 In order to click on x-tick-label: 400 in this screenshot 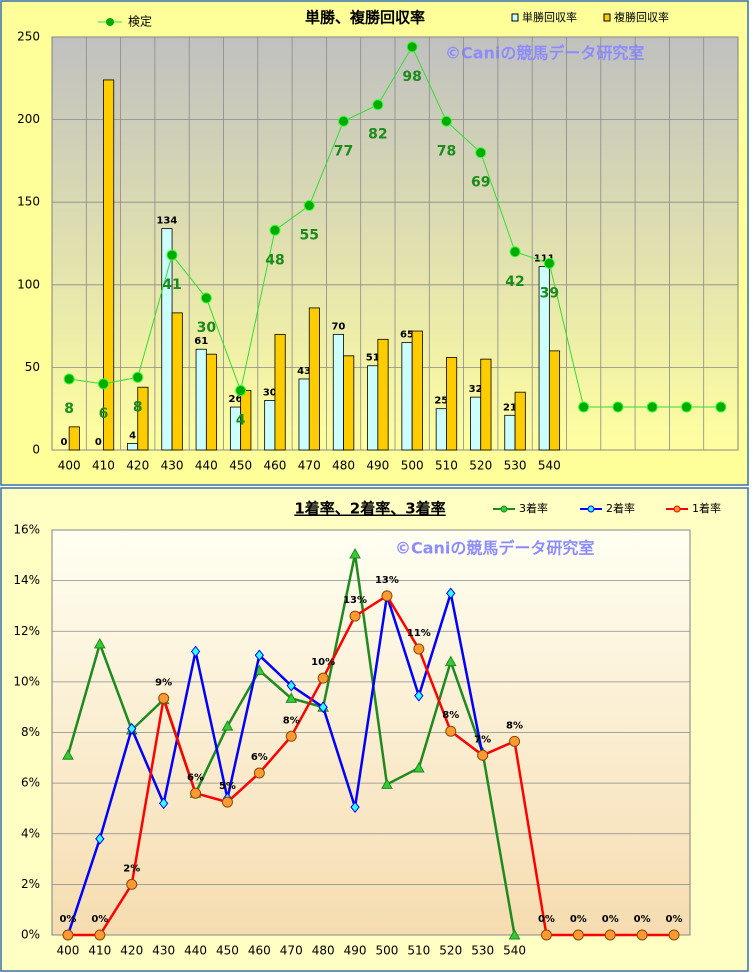, I will do `click(69, 466)`.